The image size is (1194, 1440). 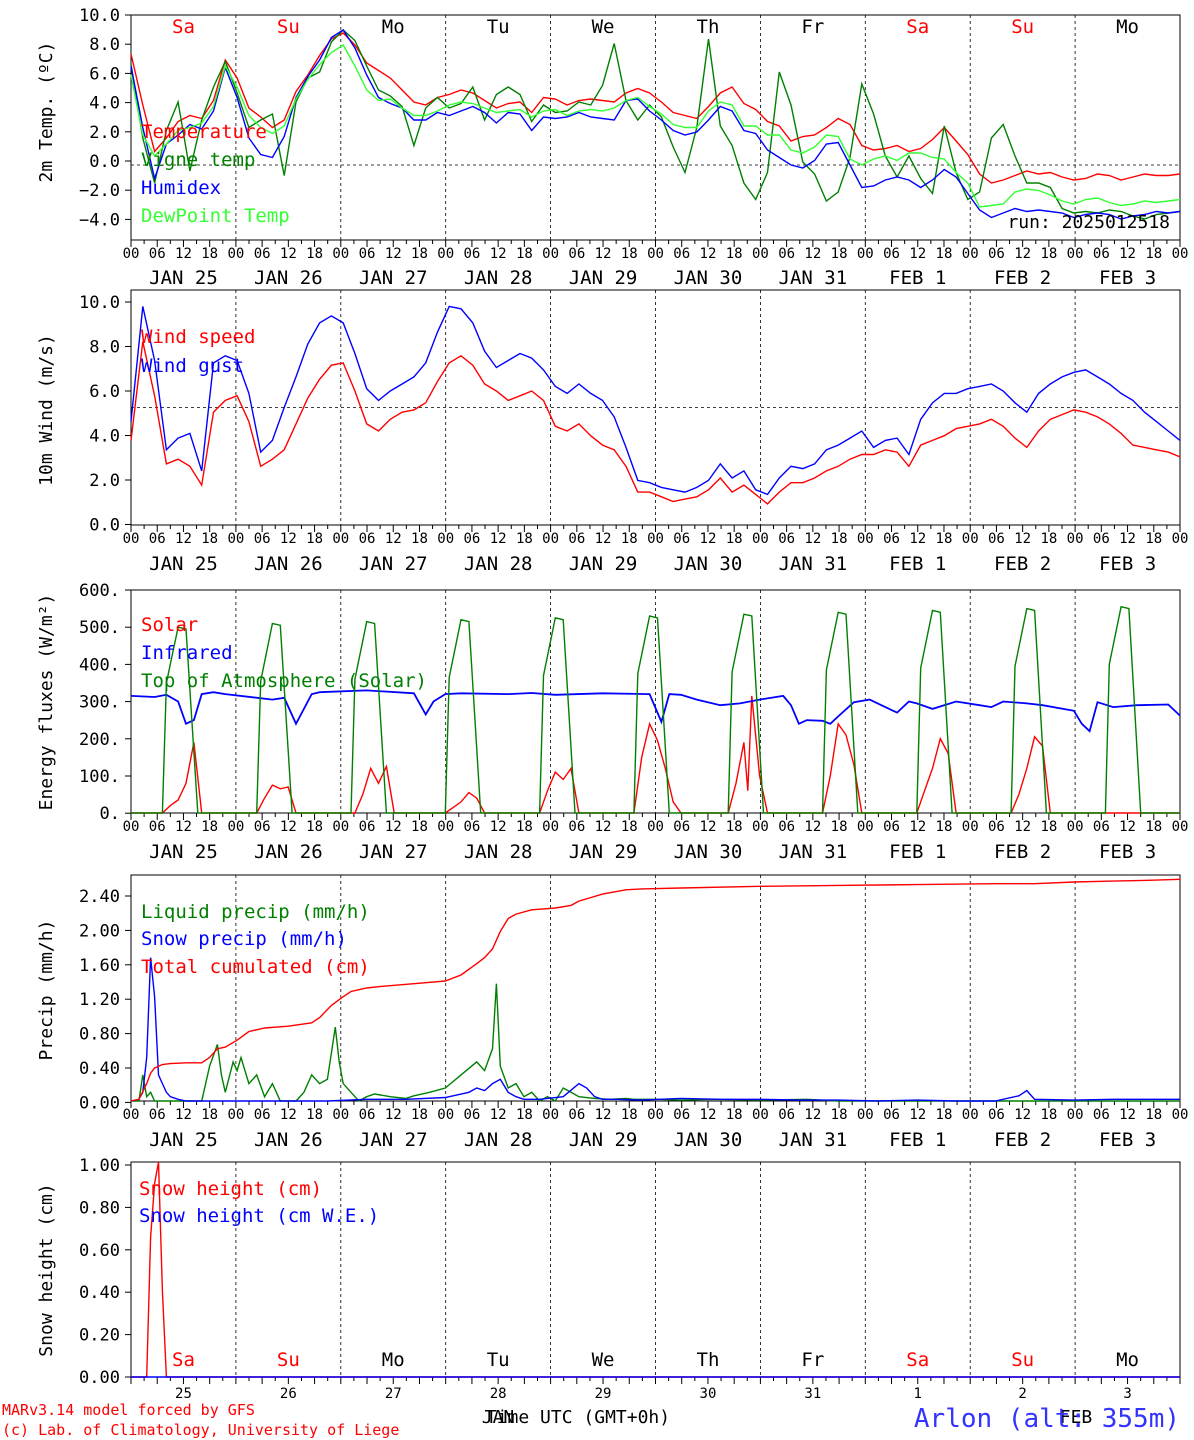 I want to click on legend-entry-2: Snow height (cm W.E.), so click(x=259, y=1216).